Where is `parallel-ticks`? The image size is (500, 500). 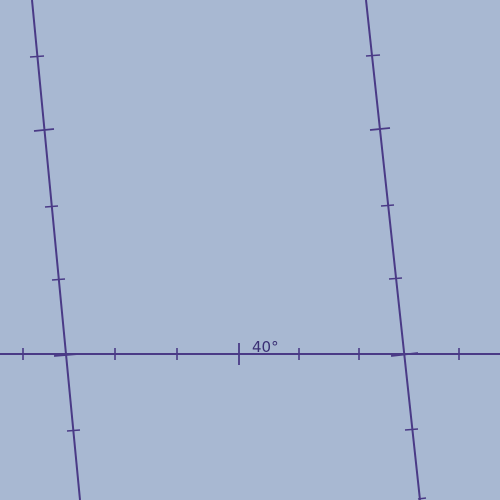 parallel-ticks is located at coordinates (241, 354).